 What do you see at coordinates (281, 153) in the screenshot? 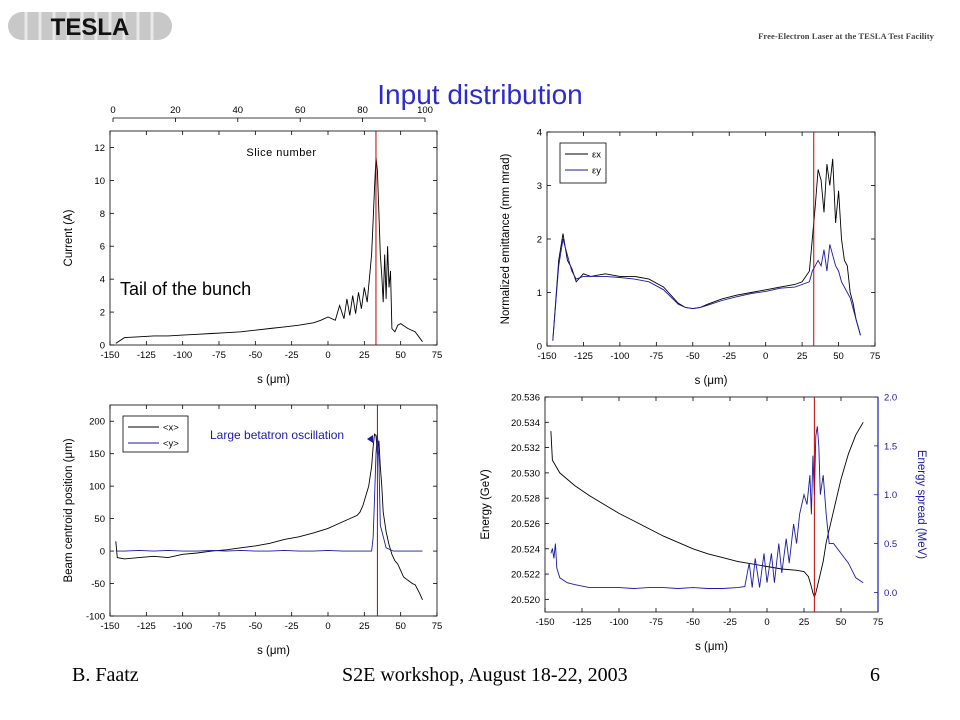
I see `top-axis-label: Slice number` at bounding box center [281, 153].